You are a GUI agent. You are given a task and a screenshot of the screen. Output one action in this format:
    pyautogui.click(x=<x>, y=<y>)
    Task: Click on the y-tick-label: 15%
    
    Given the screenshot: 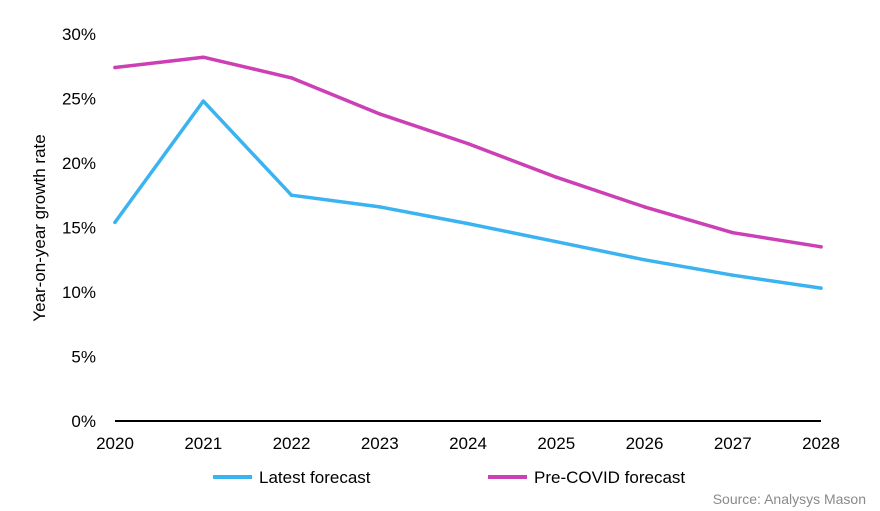 What is the action you would take?
    pyautogui.click(x=79, y=228)
    